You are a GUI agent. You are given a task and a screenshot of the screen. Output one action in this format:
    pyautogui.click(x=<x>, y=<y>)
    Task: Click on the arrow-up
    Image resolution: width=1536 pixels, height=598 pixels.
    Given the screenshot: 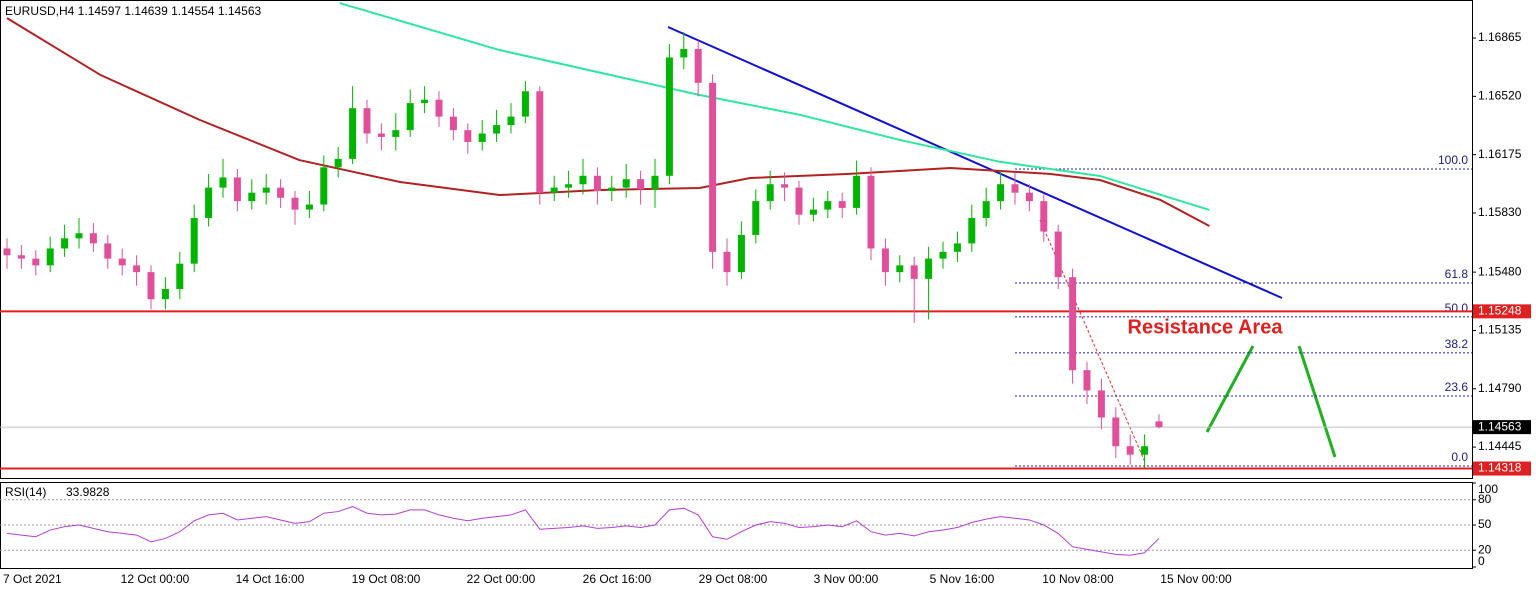 What is the action you would take?
    pyautogui.click(x=1230, y=389)
    